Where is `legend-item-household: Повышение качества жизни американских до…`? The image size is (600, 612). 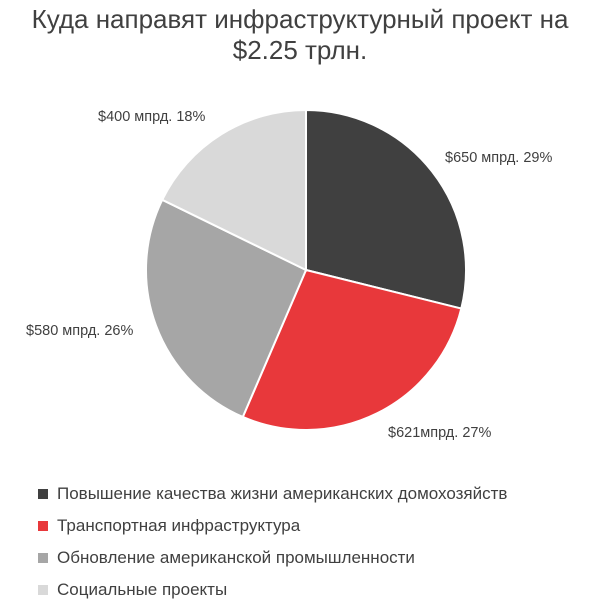 legend-item-household: Повышение качества жизни американских до… is located at coordinates (272, 494).